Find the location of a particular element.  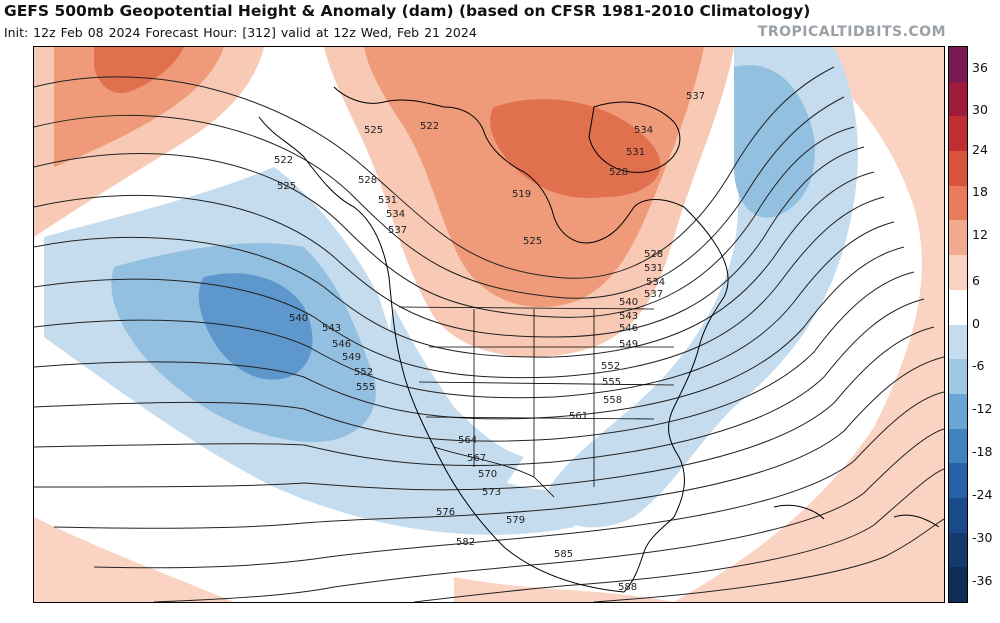

contour-label: 561 is located at coordinates (578, 416).